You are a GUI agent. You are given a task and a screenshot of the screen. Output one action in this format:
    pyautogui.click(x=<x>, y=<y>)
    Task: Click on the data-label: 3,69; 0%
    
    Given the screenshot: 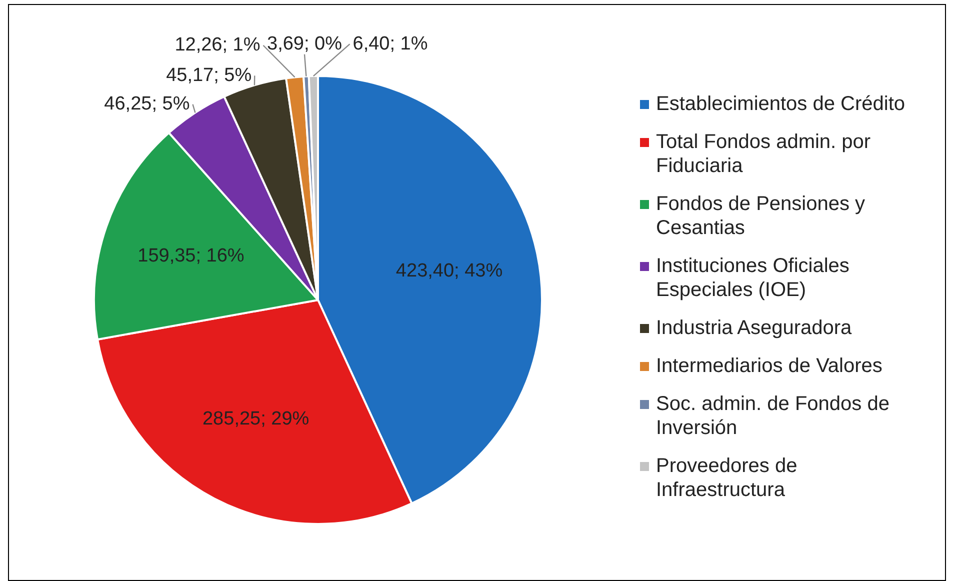 What is the action you would take?
    pyautogui.click(x=304, y=44)
    